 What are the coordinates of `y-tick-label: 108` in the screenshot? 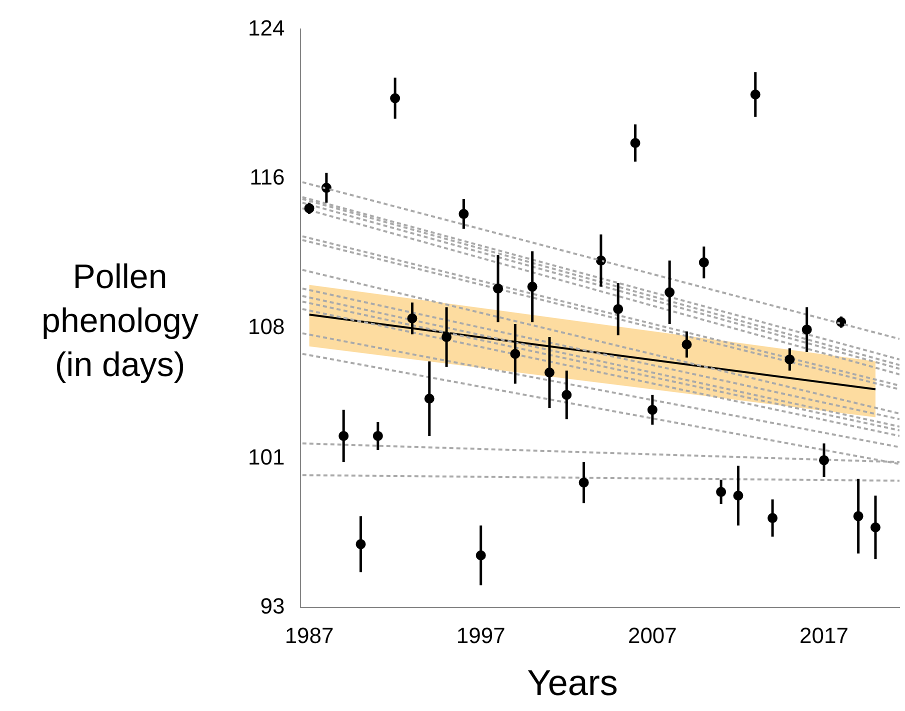 It's located at (266, 326).